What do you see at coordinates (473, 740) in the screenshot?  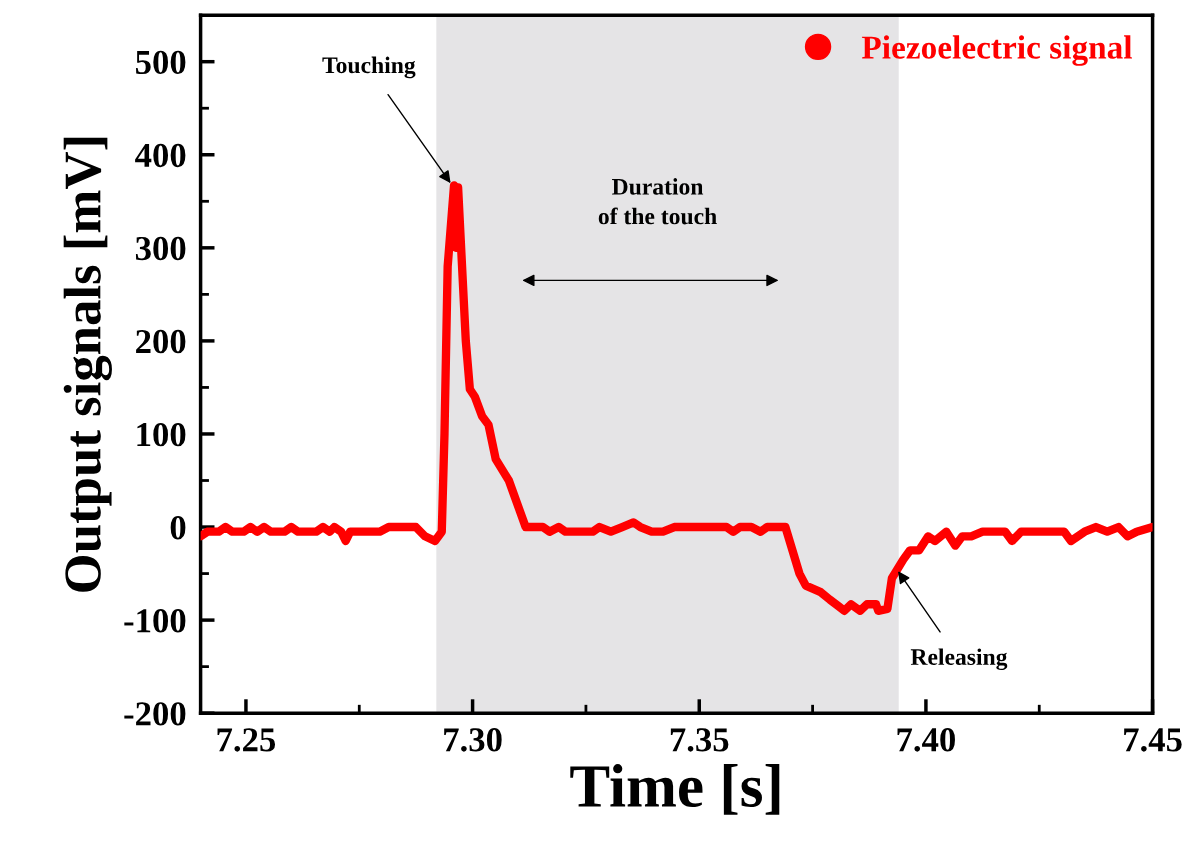 I see `x-tick-label: 7.30` at bounding box center [473, 740].